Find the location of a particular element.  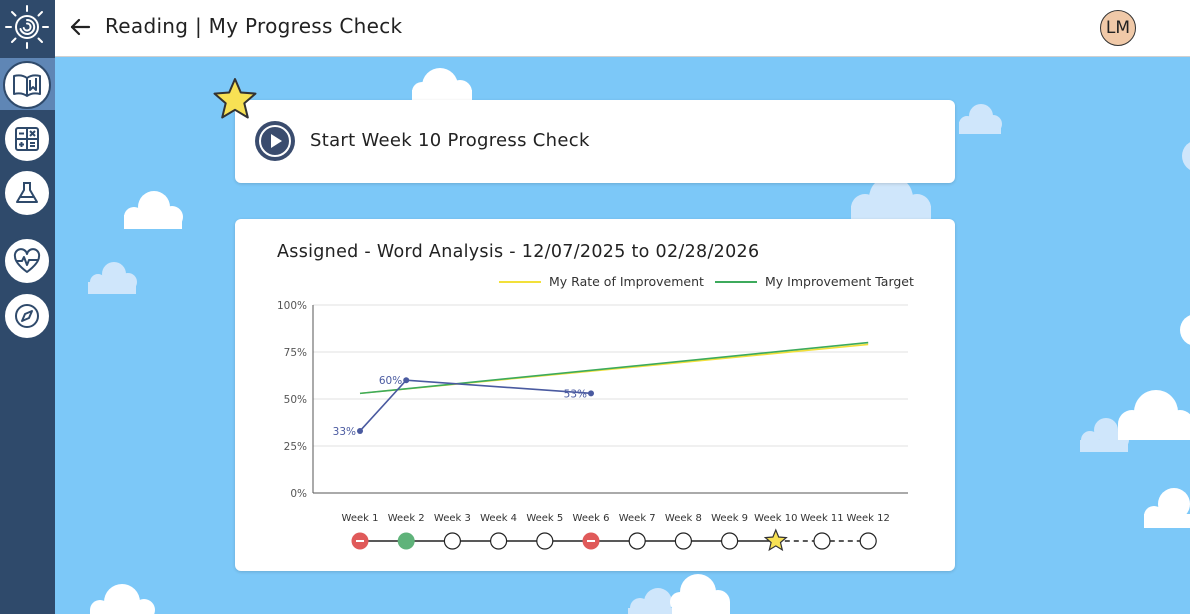

week-label: Week 4 is located at coordinates (498, 518).